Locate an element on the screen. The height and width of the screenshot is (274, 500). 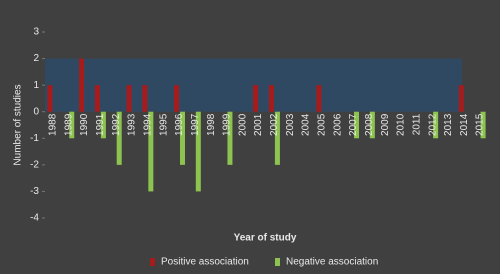
x-tick-label: 1996 is located at coordinates (179, 124).